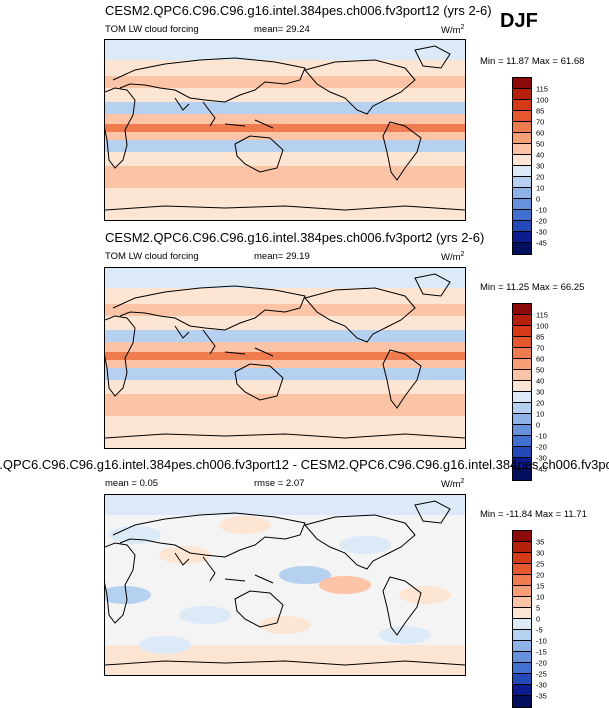 The width and height of the screenshot is (609, 708). Describe the element at coordinates (532, 61) in the screenshot. I see `panel-1-minmax: Min = 11.87 Max = 61.68` at that location.